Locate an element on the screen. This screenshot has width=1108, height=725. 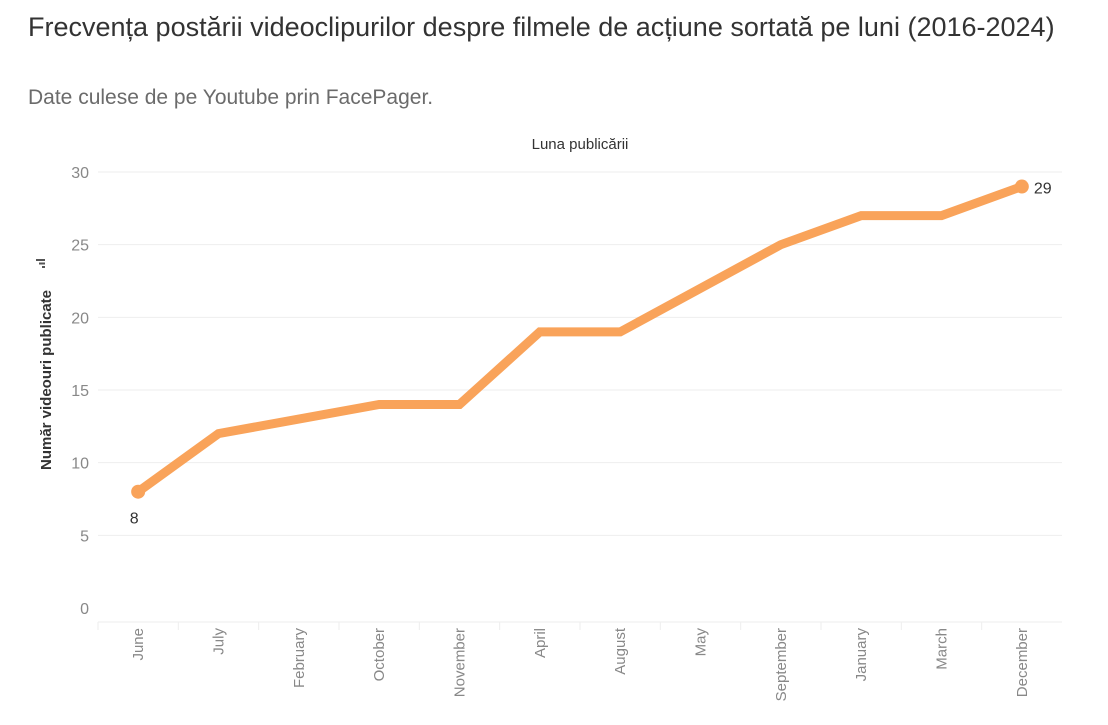
x-tick-label: July is located at coordinates (219, 641).